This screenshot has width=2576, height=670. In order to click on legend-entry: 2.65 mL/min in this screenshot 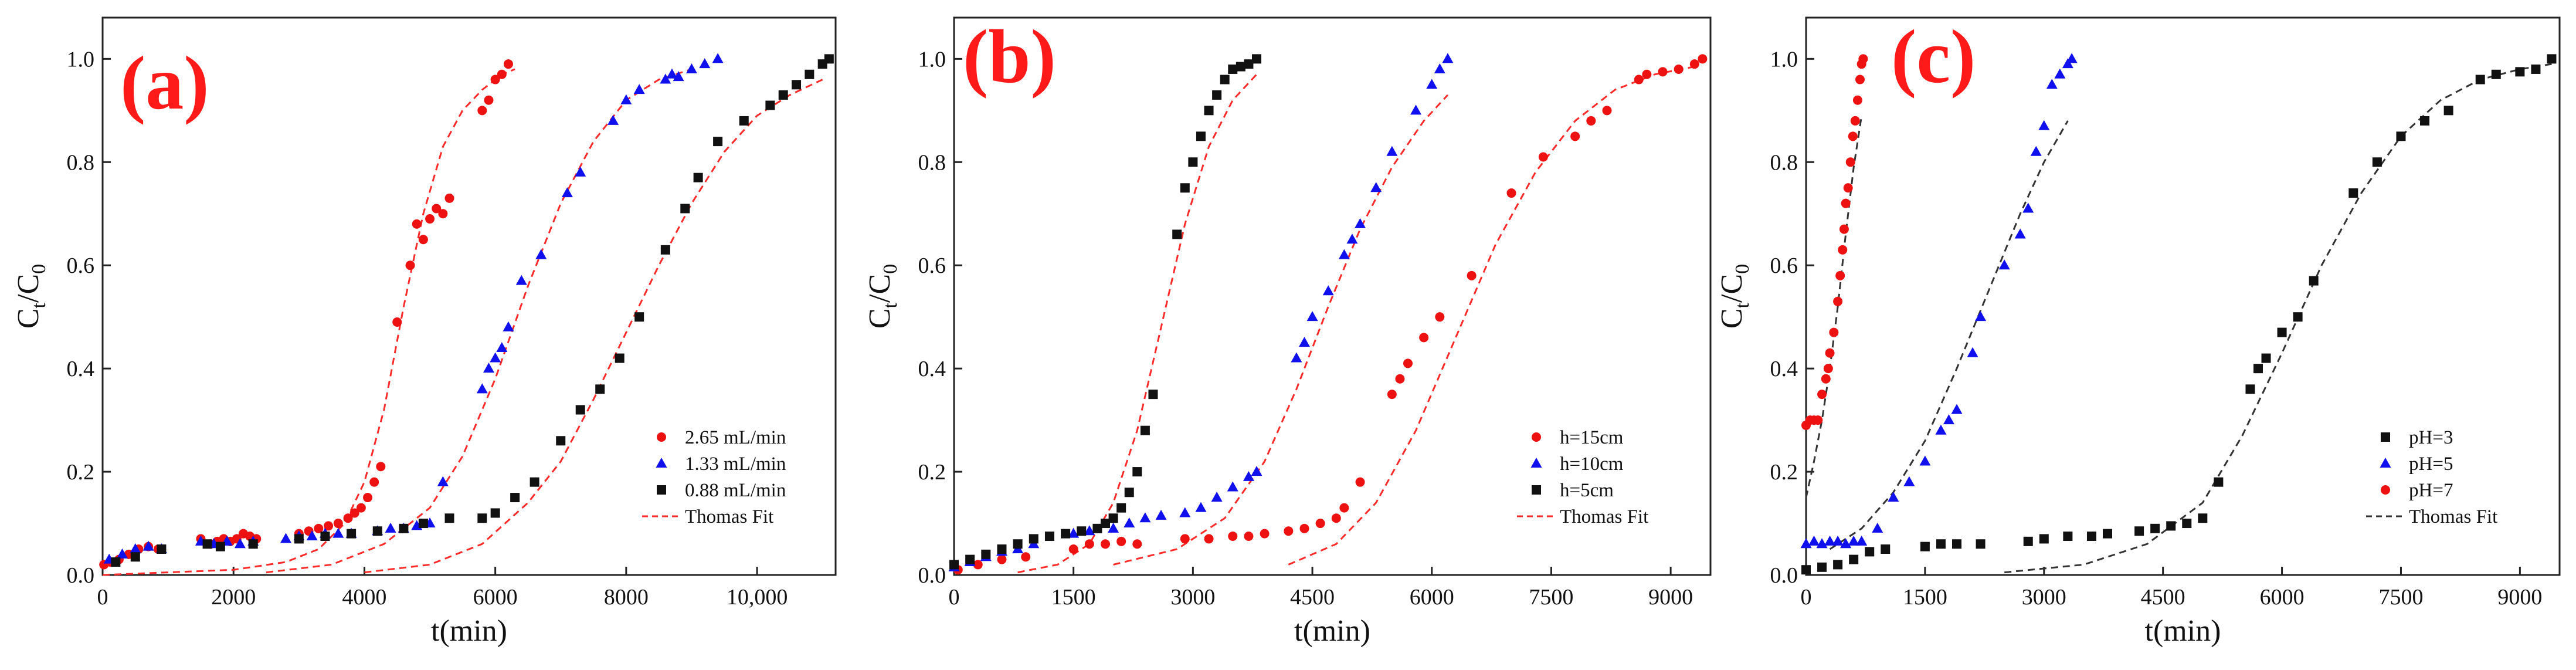, I will do `click(735, 437)`.